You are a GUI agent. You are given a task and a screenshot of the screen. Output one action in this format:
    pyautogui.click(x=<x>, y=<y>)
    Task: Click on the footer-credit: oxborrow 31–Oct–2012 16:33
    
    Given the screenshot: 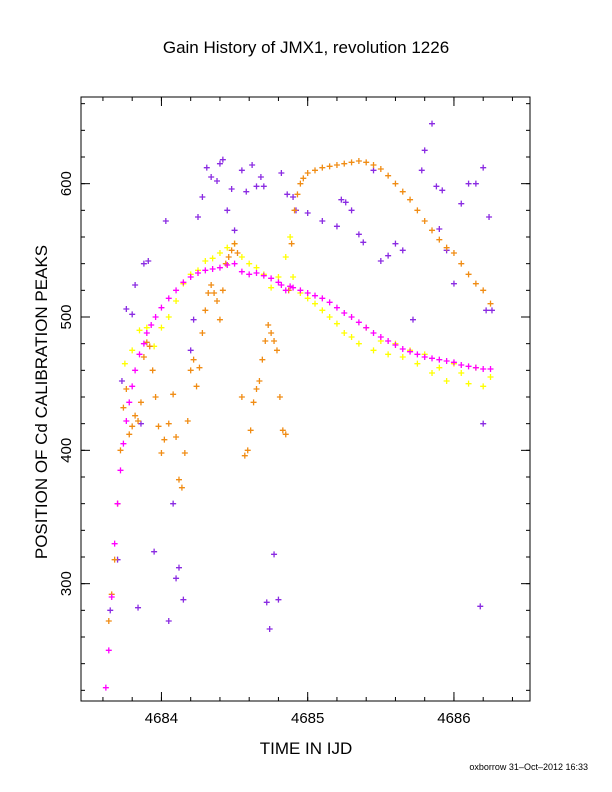 What is the action you would take?
    pyautogui.click(x=528, y=767)
    